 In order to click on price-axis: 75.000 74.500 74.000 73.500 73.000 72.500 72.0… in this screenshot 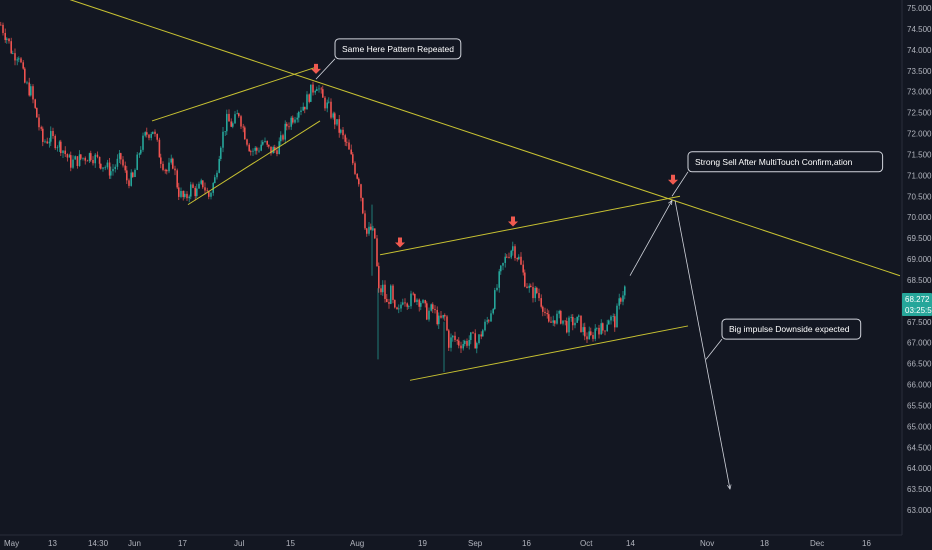, I will do `click(916, 275)`.